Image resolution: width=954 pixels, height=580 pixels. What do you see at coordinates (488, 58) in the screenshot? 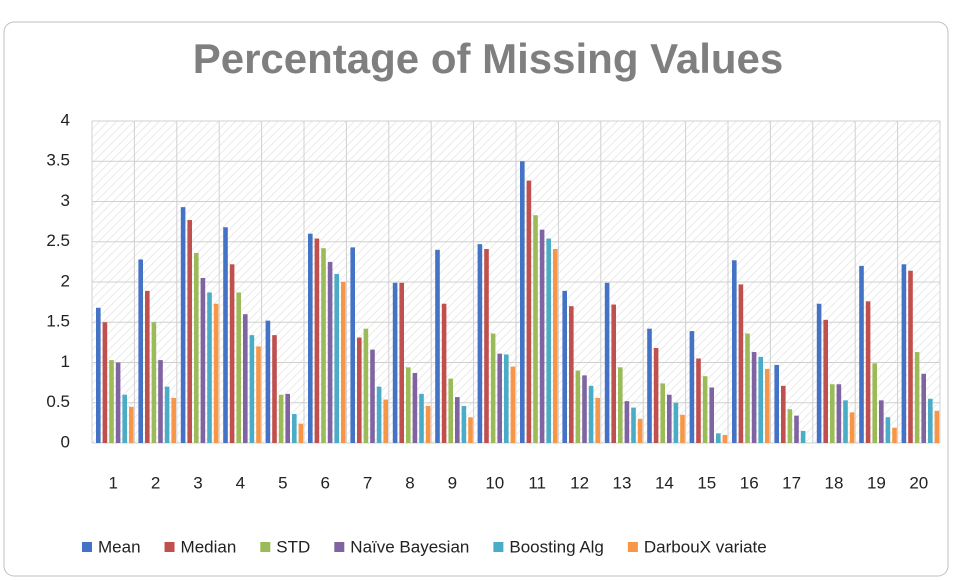
I see `chart-title: Percentage of Missing Values` at bounding box center [488, 58].